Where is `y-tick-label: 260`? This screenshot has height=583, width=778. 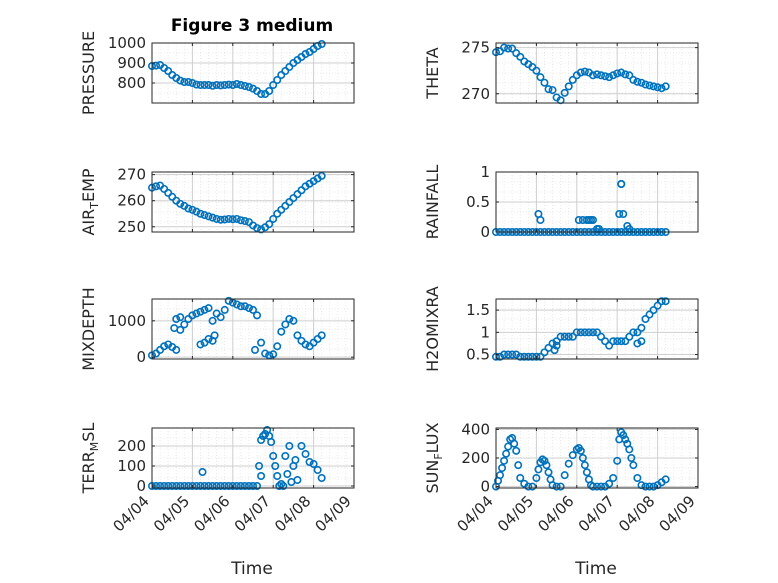 y-tick-label: 260 is located at coordinates (131, 201).